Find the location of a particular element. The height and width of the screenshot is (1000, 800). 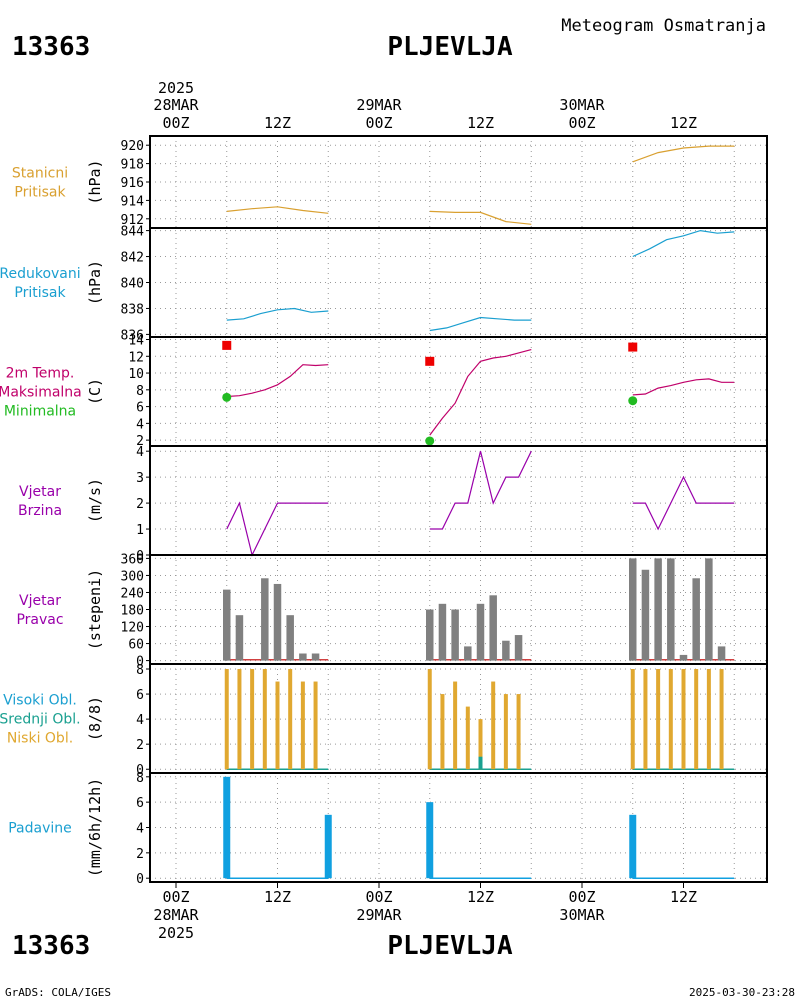

panel-label: 2m Temp. is located at coordinates (40, 374).